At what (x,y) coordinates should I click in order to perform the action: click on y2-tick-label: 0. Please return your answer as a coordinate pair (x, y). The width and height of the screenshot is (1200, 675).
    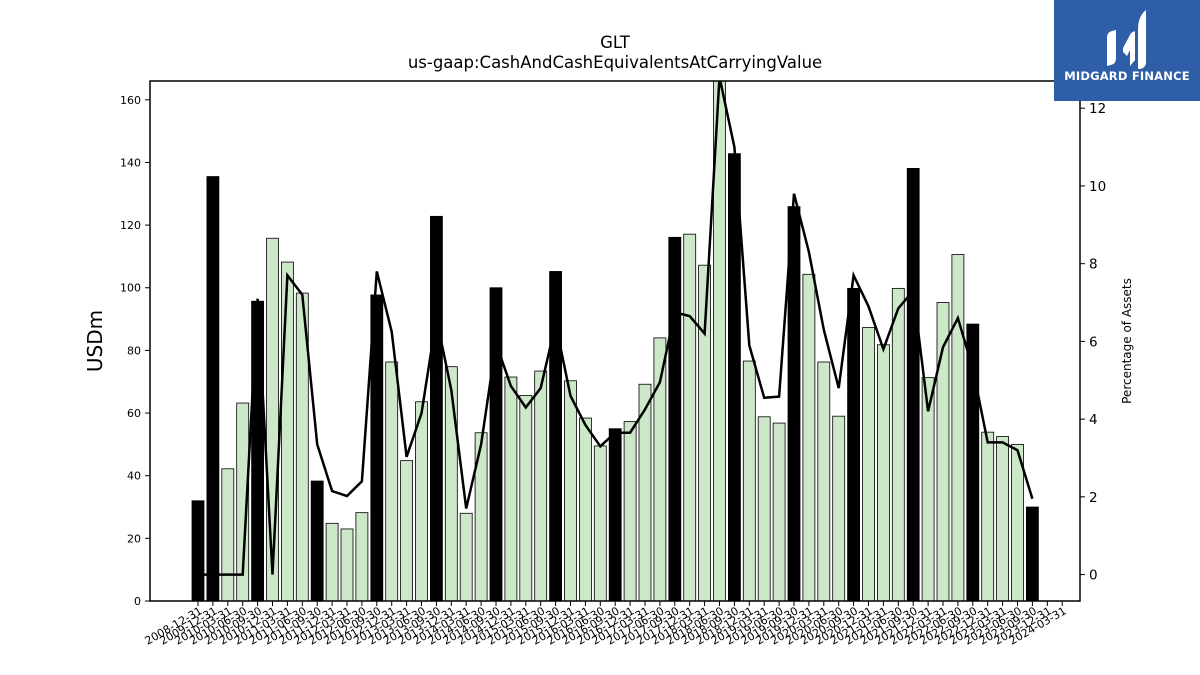
    Looking at the image, I should click on (1093, 576).